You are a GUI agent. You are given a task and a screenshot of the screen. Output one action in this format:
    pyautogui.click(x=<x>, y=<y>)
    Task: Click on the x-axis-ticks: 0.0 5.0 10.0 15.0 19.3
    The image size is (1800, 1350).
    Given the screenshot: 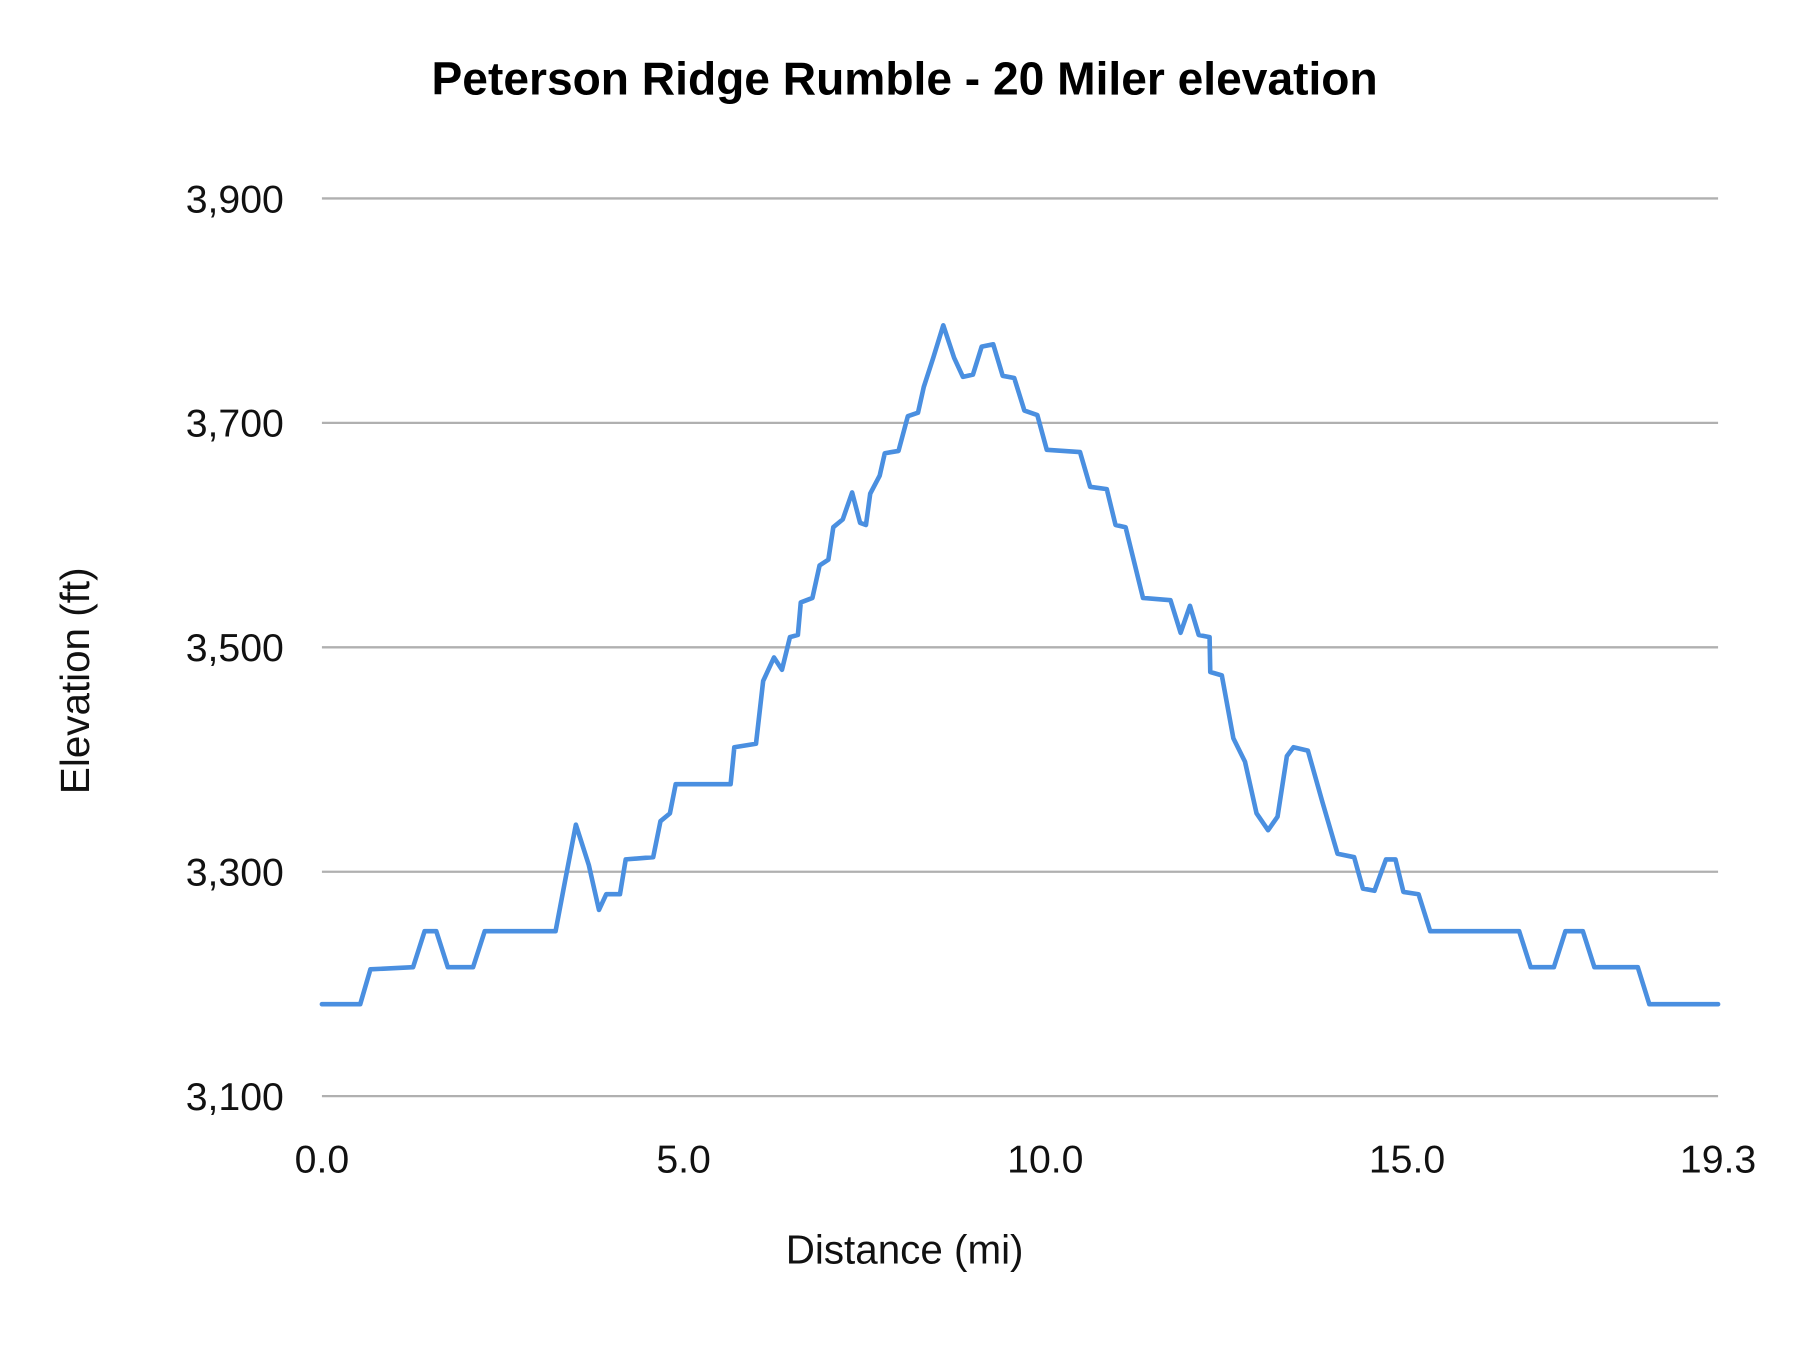 What is the action you would take?
    pyautogui.click(x=1026, y=1159)
    